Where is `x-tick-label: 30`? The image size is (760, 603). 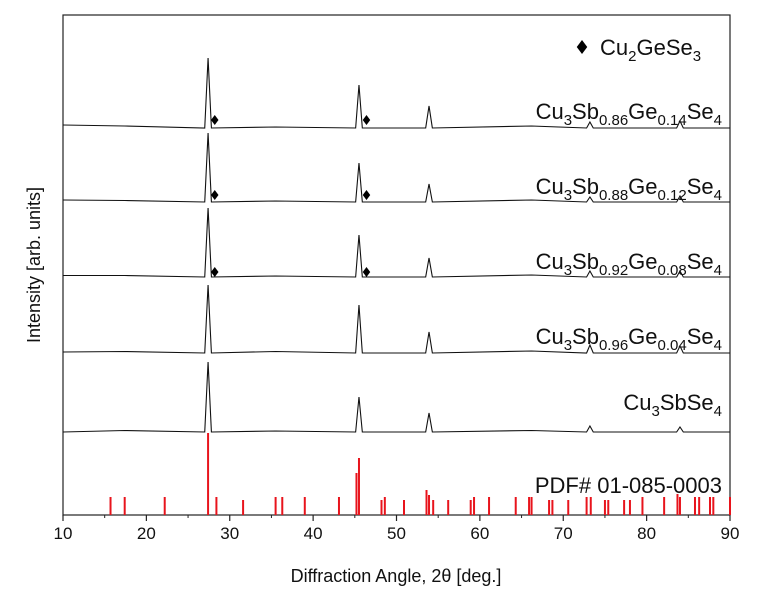 x-tick-label: 30 is located at coordinates (229, 533).